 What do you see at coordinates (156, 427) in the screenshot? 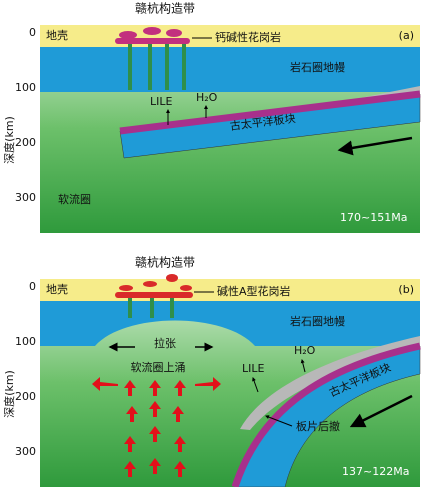
I see `upwelling-arrows` at bounding box center [156, 427].